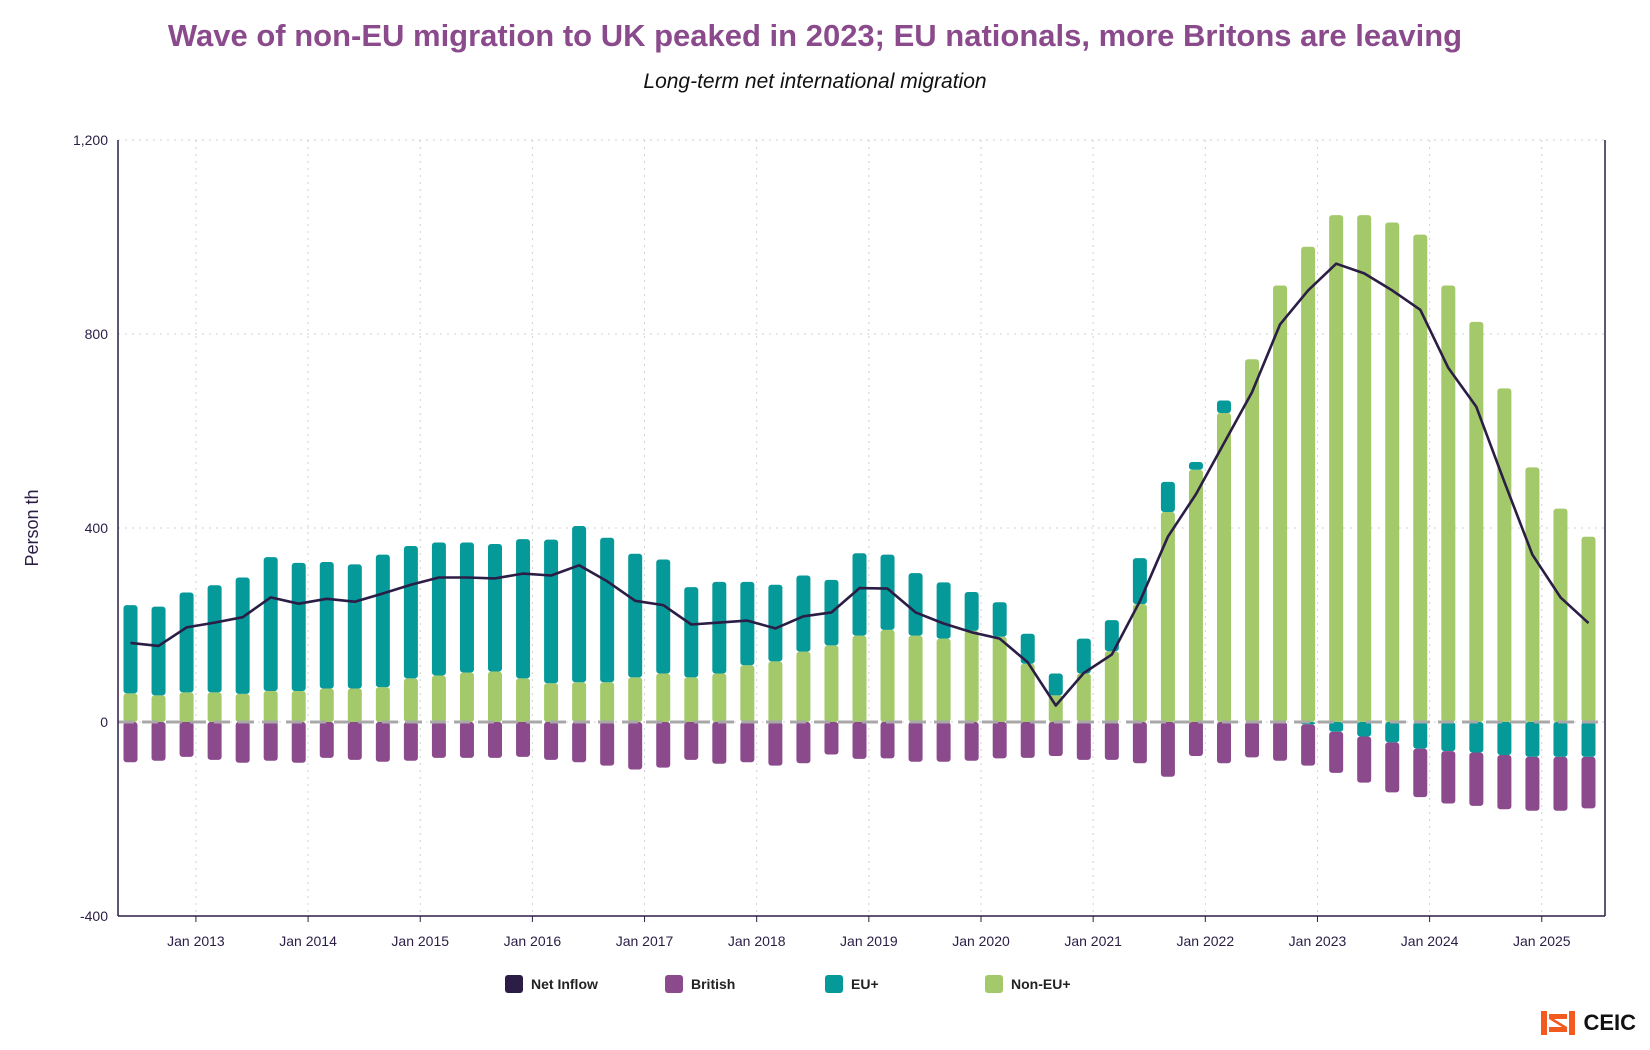  What do you see at coordinates (585, 984) in the screenshot?
I see `legend-item-net-inflow: Net Inflow` at bounding box center [585, 984].